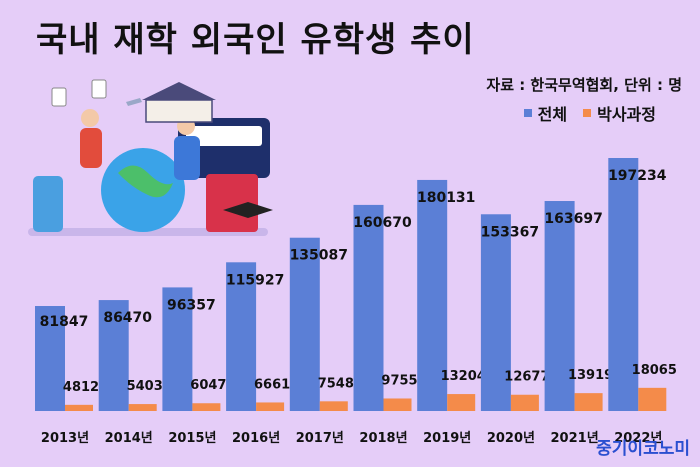 This screenshot has width=700, height=467. Describe the element at coordinates (81, 387) in the screenshot. I see `label-phd-0: 4812` at that location.